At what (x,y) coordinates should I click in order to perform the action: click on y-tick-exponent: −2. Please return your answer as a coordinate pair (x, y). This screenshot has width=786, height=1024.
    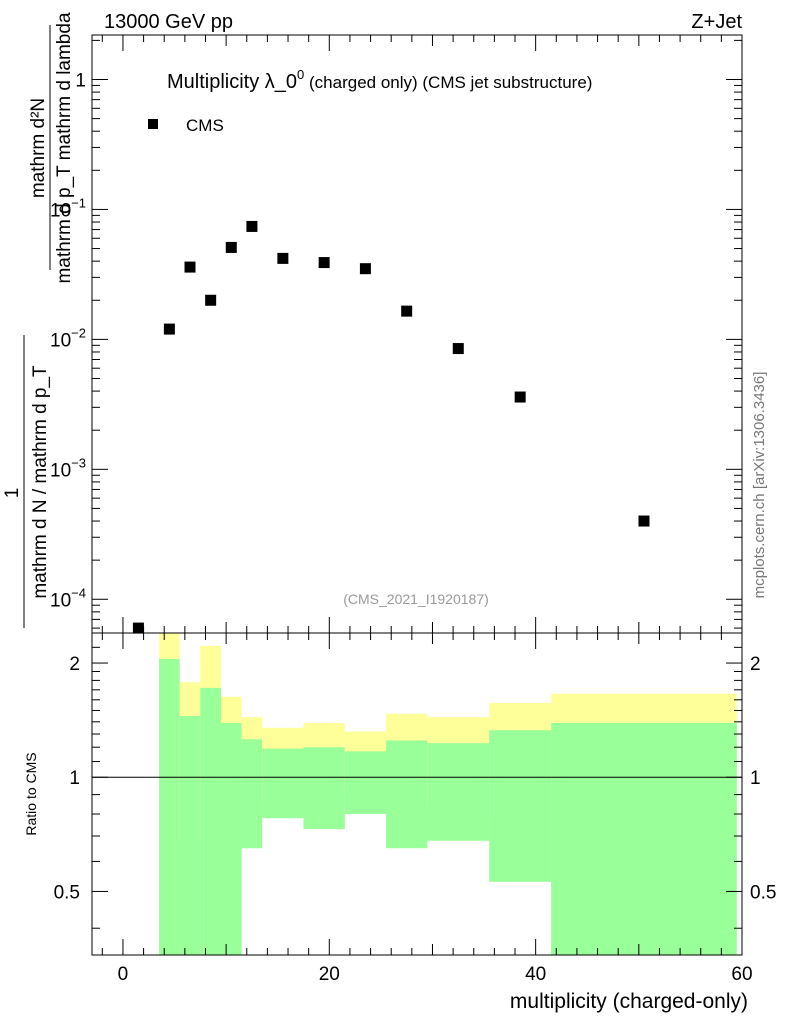
    Looking at the image, I should click on (78, 332).